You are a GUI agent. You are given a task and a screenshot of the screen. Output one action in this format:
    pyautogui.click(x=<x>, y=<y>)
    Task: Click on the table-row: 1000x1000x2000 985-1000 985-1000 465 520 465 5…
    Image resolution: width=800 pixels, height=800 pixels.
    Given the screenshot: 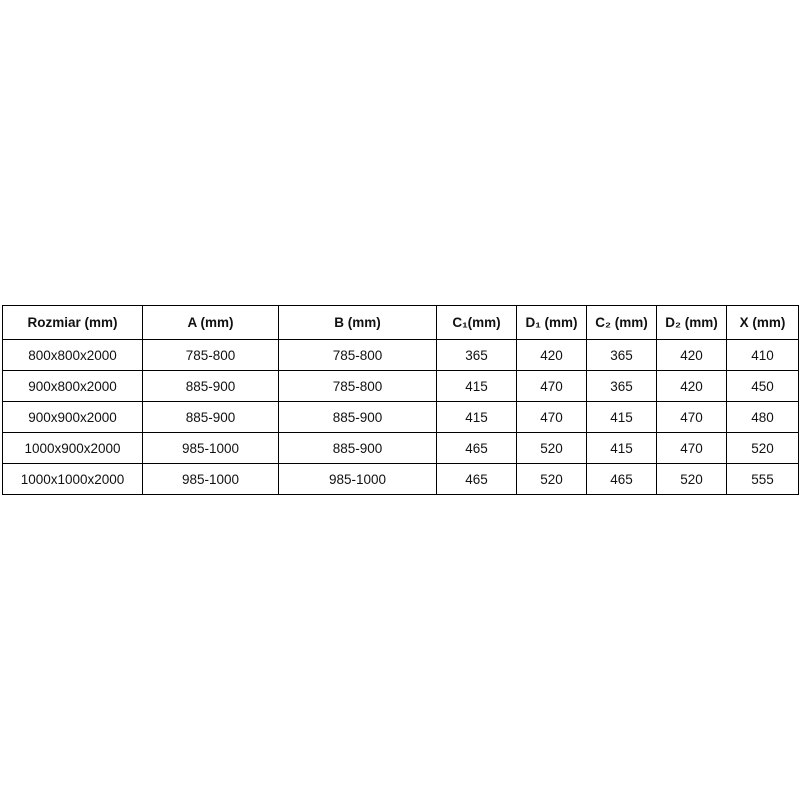 What is the action you would take?
    pyautogui.click(x=400, y=479)
    